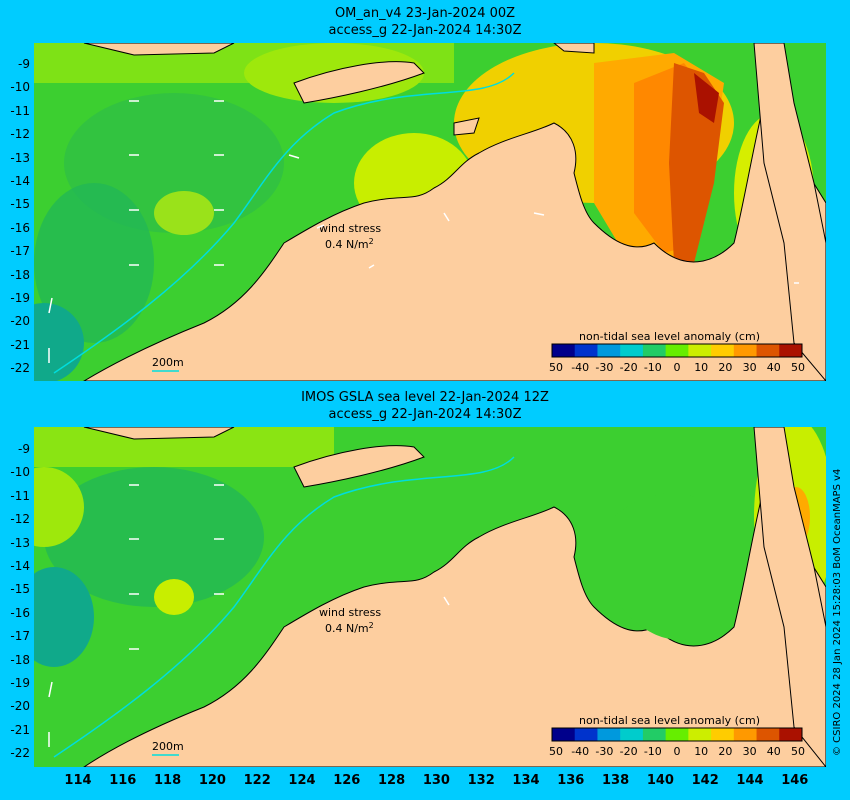 The width and height of the screenshot is (850, 800). I want to click on colorbar-title: non-tidal sea level anomaly (cm), so click(669, 336).